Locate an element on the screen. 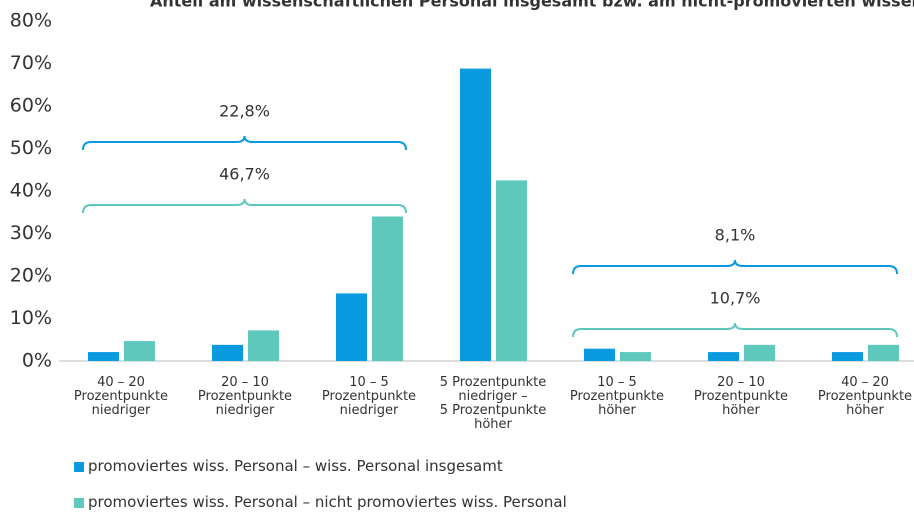 This screenshot has height=514, width=914. x-tick-label: 10 – 5 Prozentpunkte höher is located at coordinates (617, 396).